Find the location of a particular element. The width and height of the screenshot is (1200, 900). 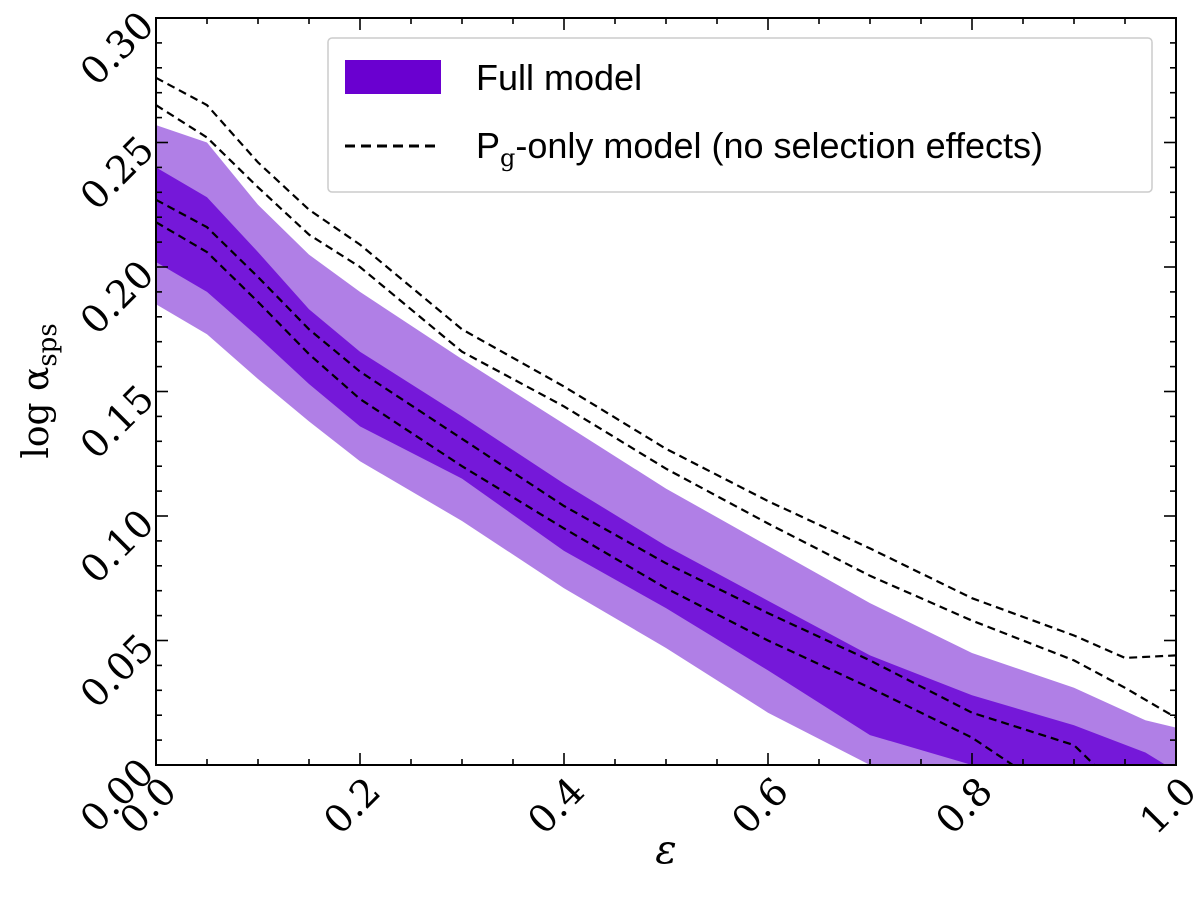

y-tick-label: 0.25 is located at coordinates (117, 172).